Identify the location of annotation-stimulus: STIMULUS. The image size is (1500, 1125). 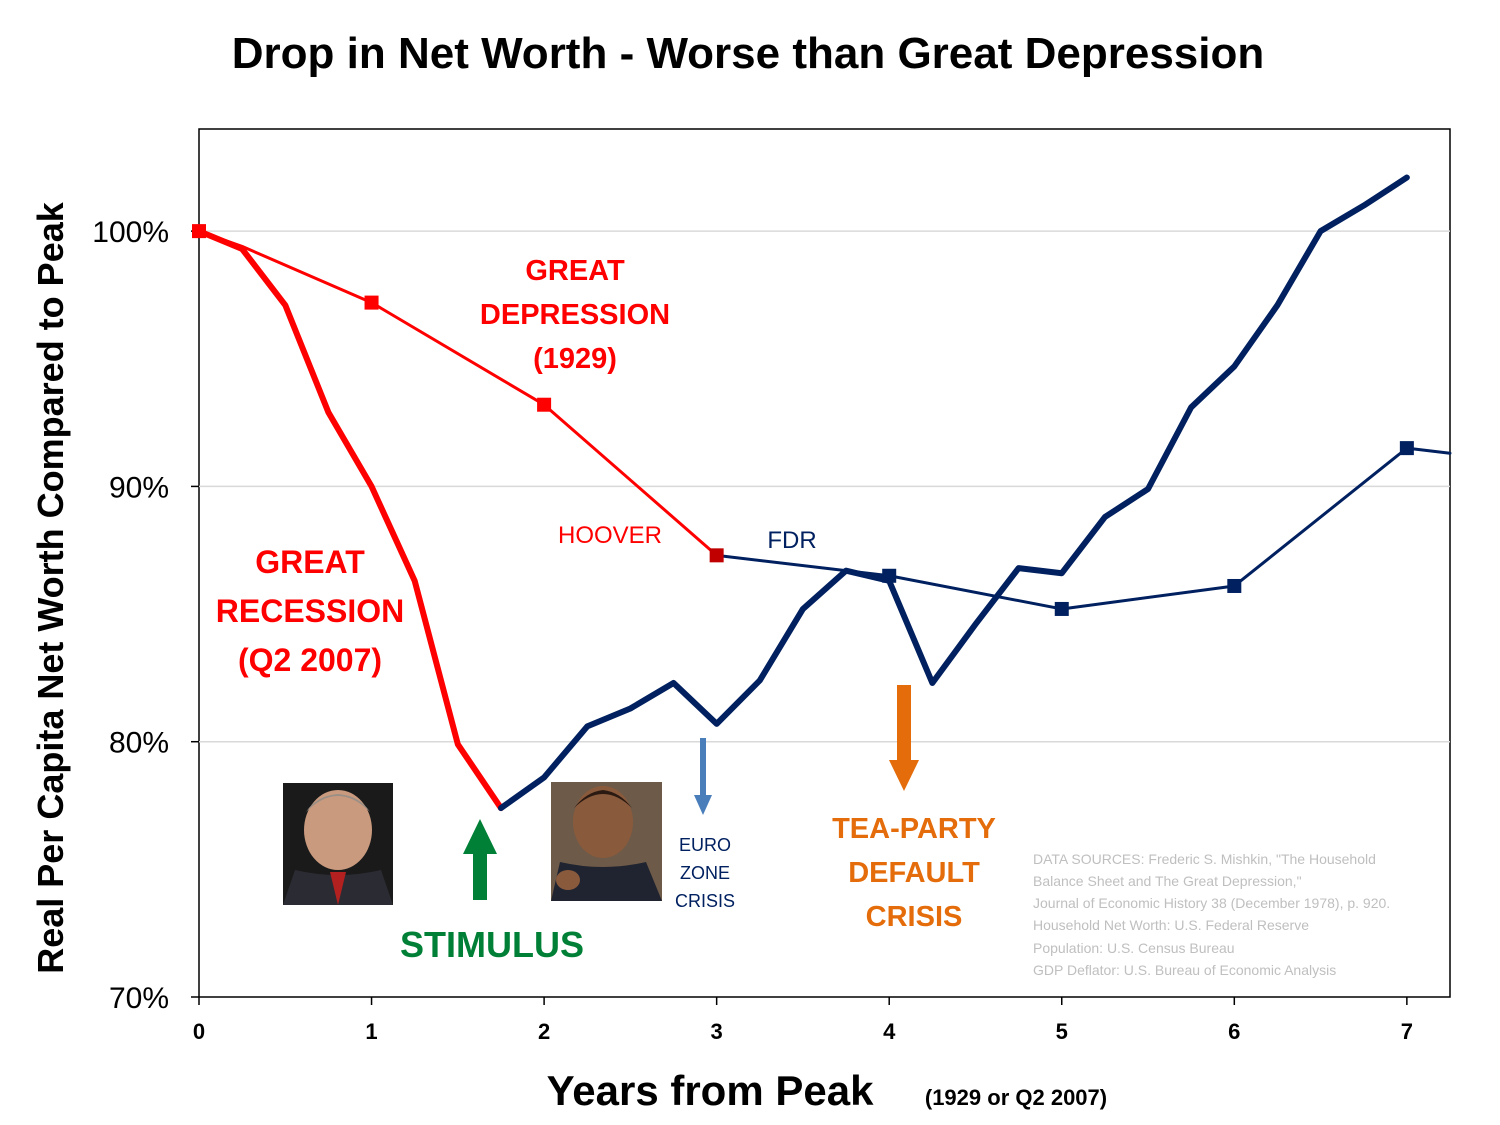
(492, 944).